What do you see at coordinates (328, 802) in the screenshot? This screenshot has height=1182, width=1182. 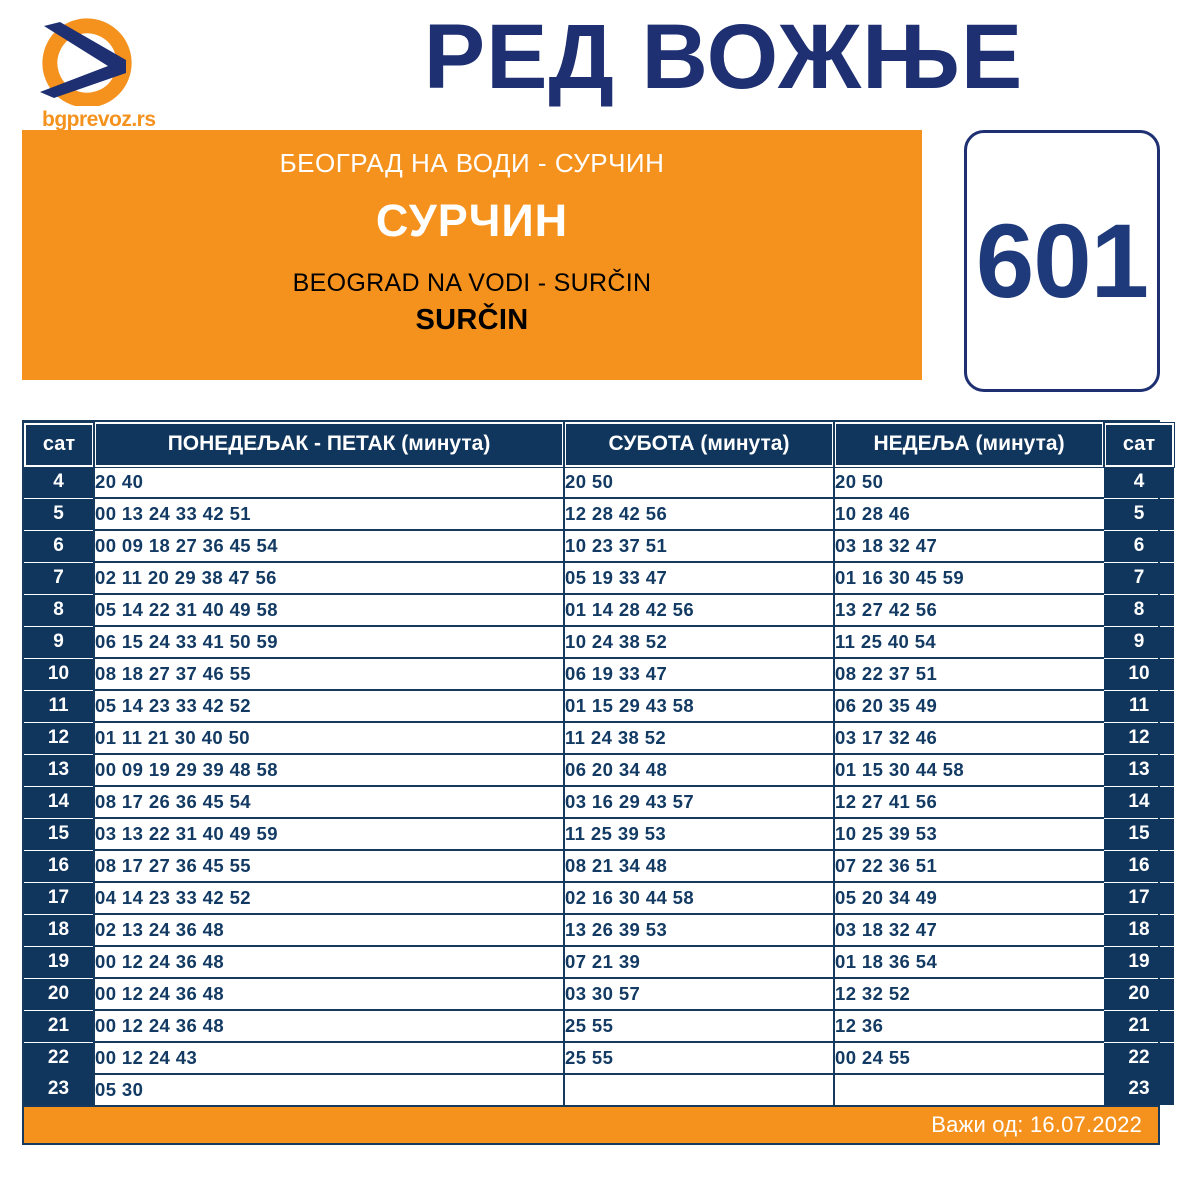 I see `weekday-minutes-cell: 08 17 26 36 45 54` at bounding box center [328, 802].